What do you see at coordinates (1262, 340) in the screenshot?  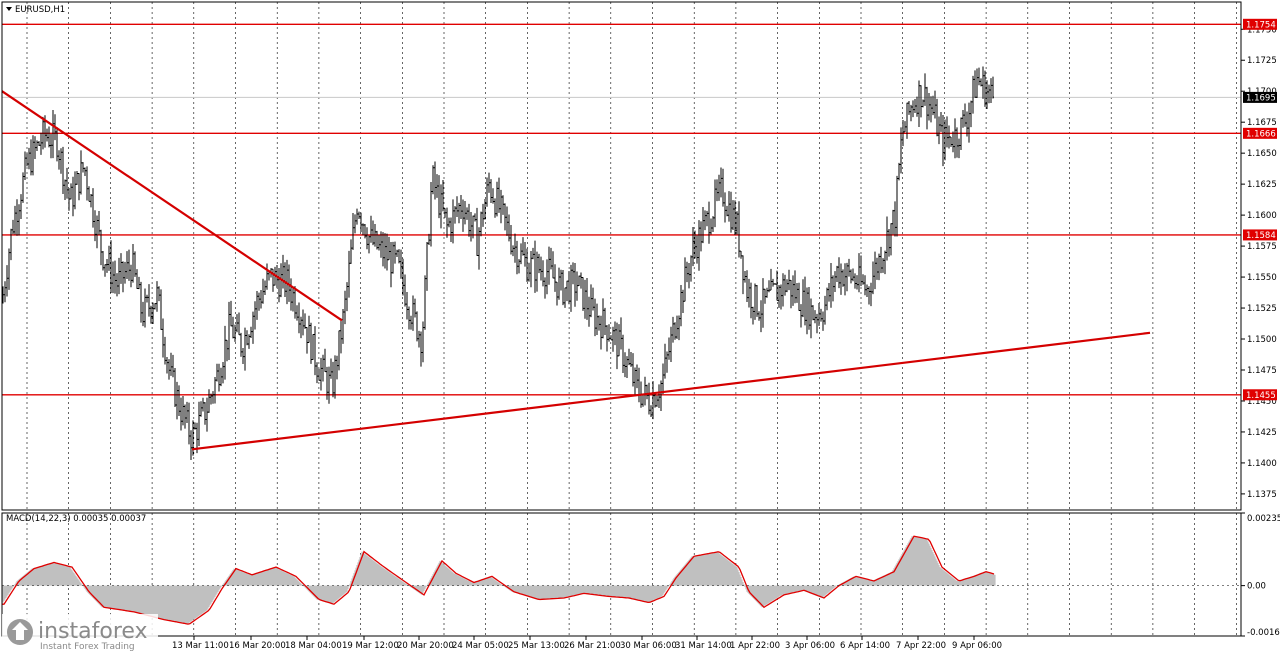 I see `price-tick-label: 1.1500` at bounding box center [1262, 340].